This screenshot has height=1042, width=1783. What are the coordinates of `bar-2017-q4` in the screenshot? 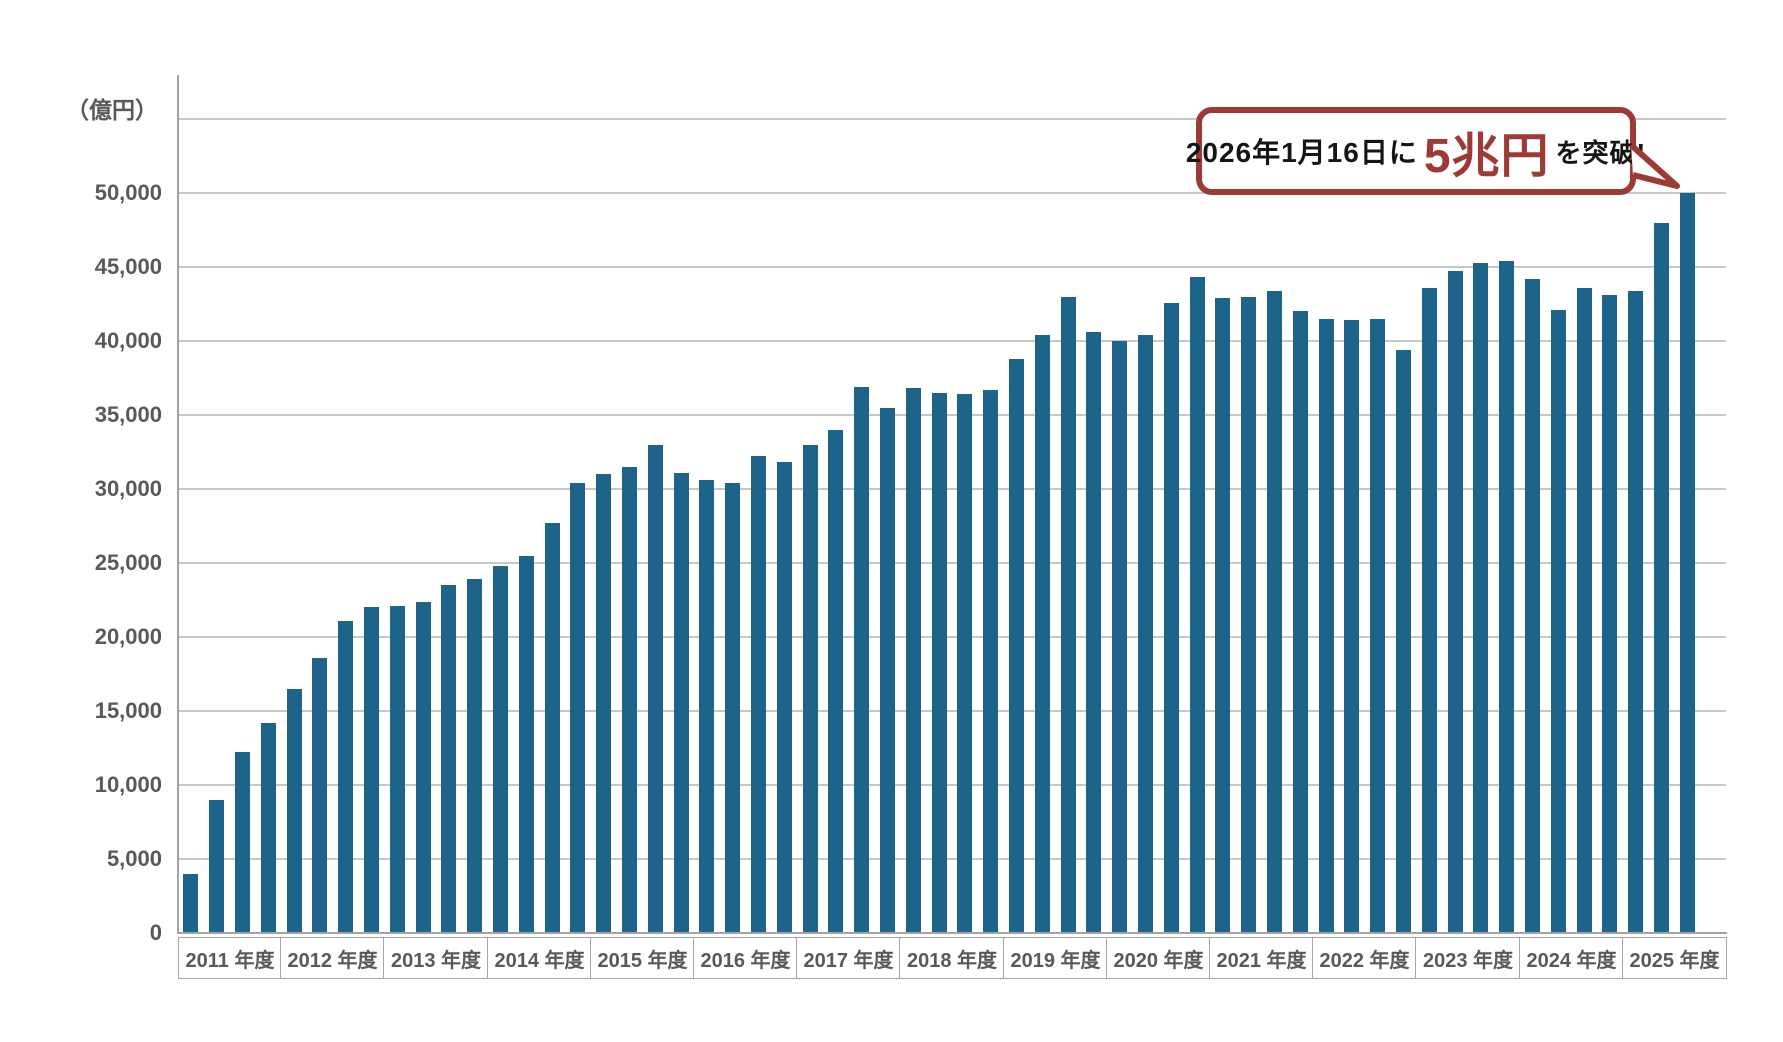 It's located at (887, 670).